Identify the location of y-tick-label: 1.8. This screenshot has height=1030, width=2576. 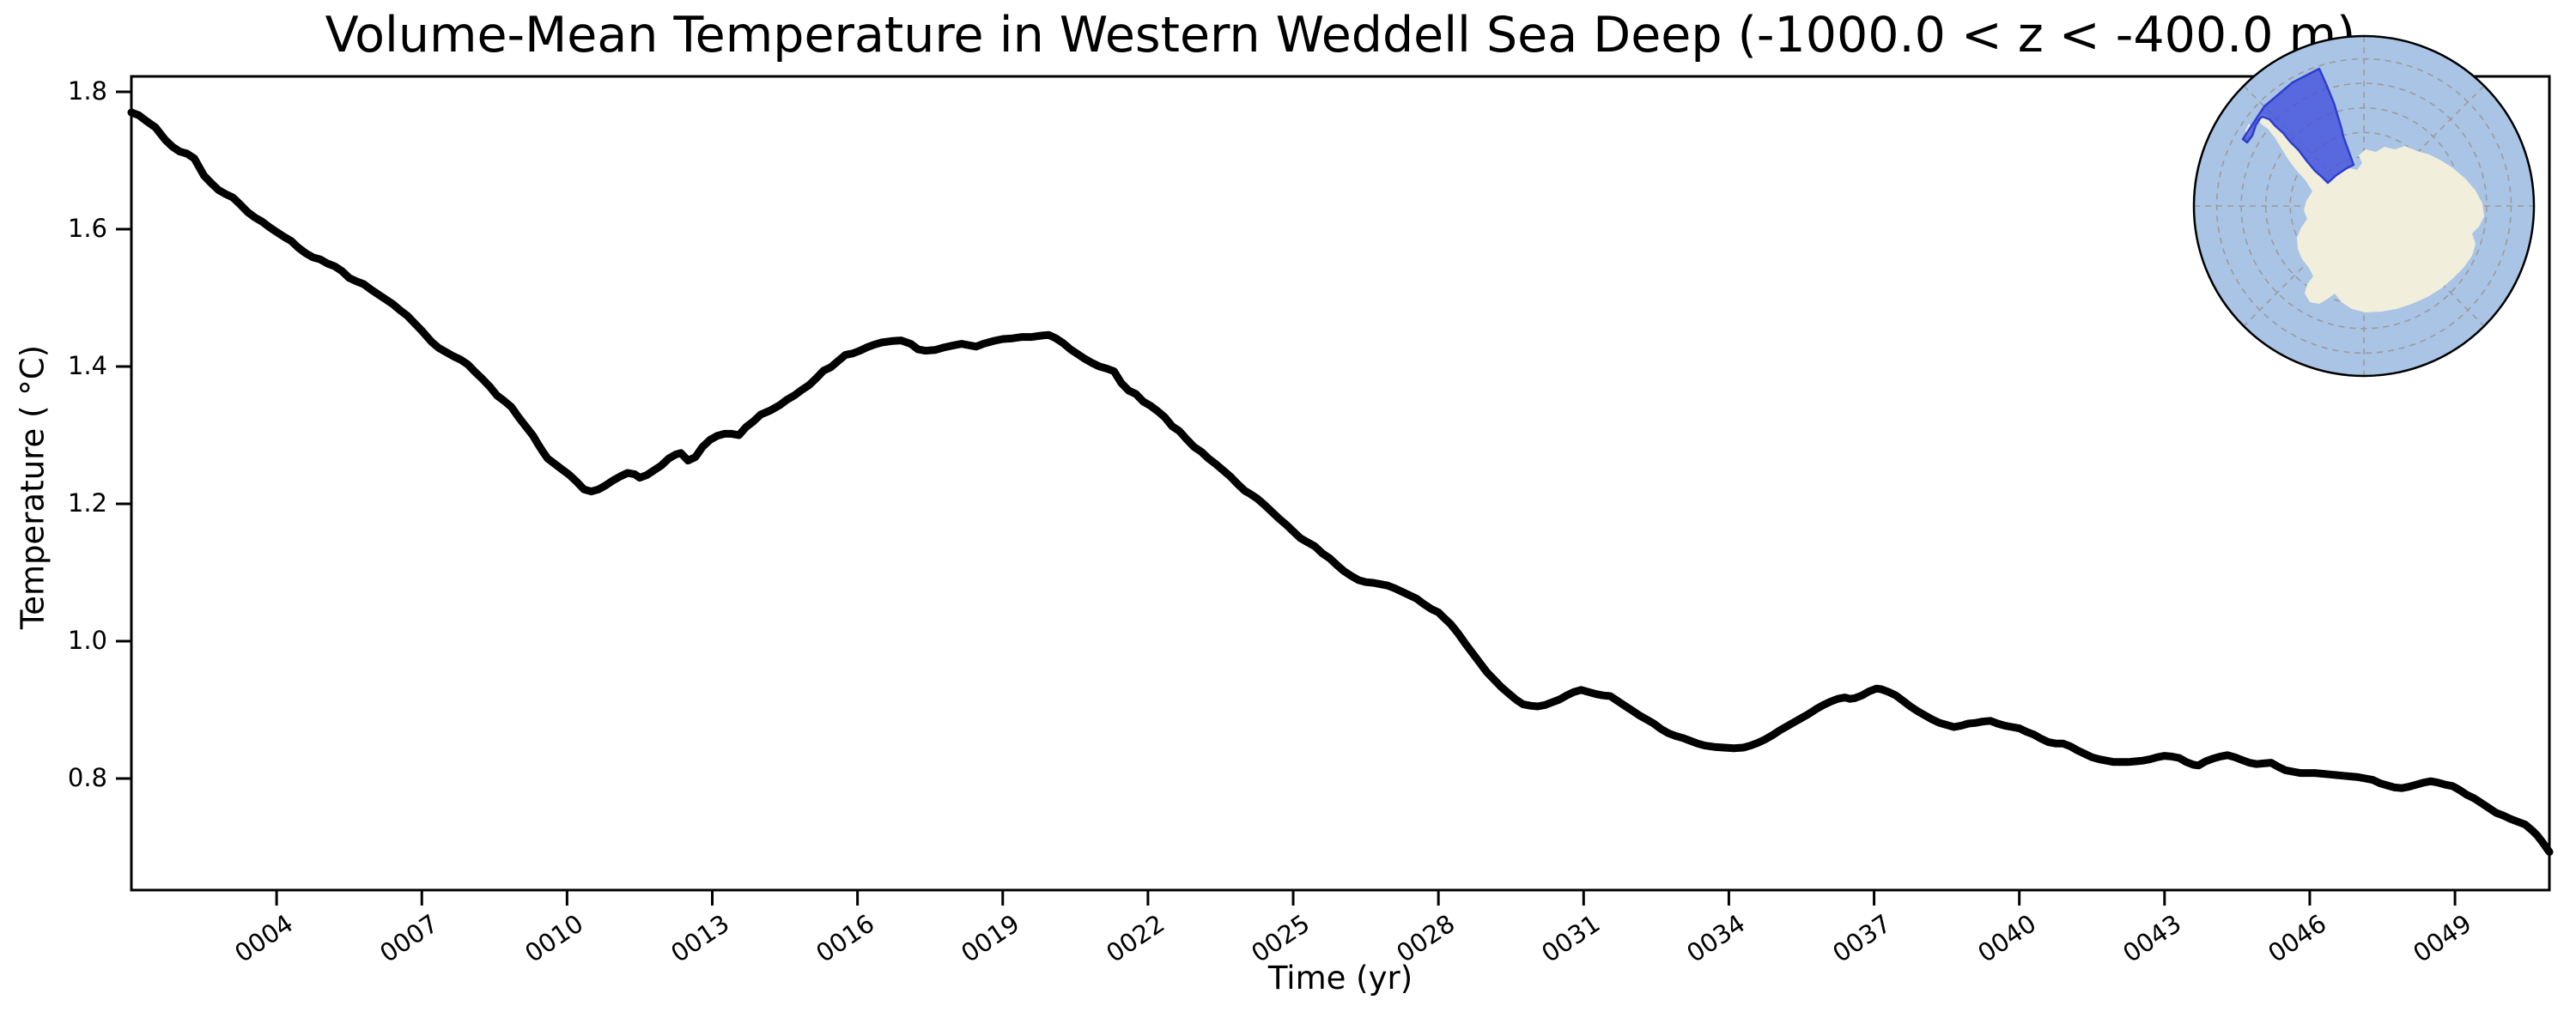
(87, 91).